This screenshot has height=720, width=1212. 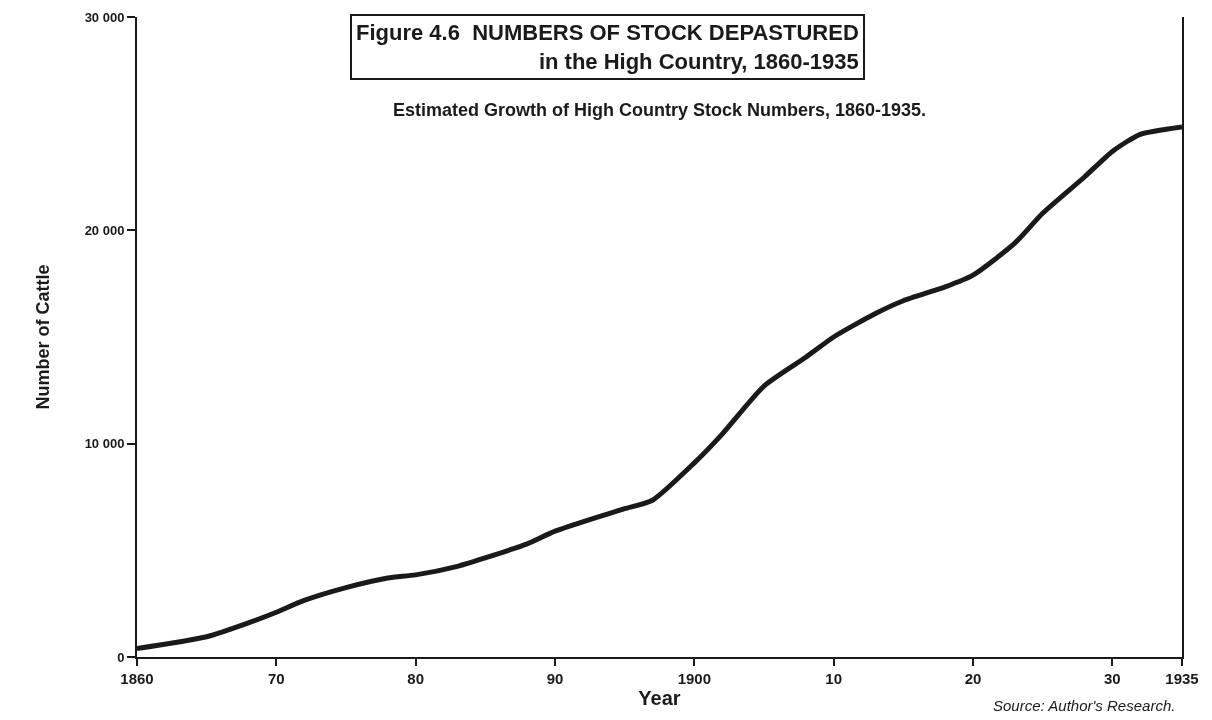 I want to click on y-tick-label: 10 000, so click(x=104, y=444).